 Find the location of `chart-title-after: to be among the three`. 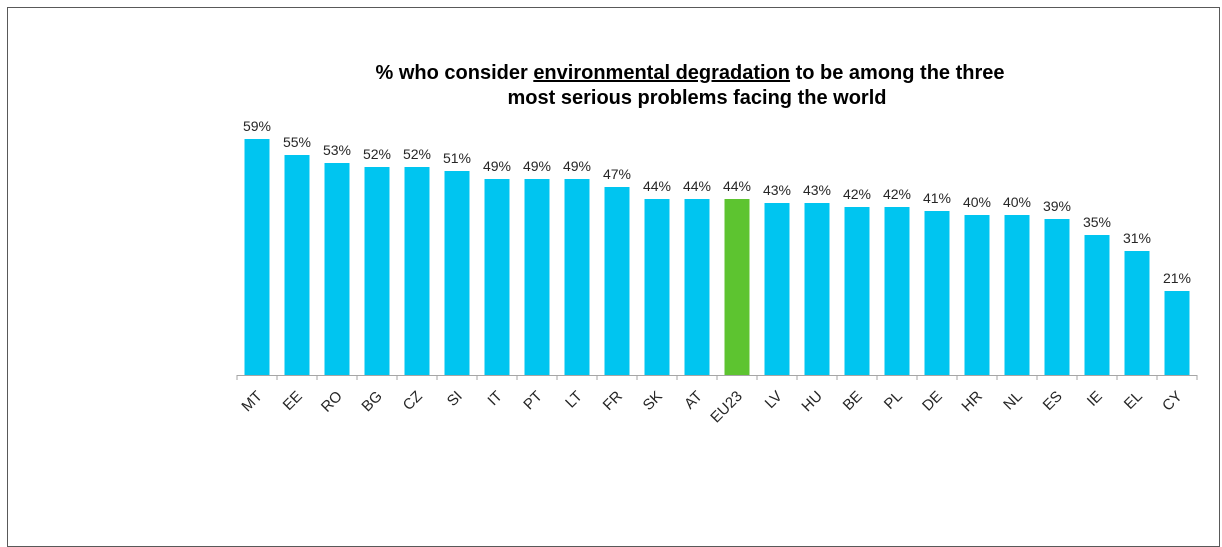

chart-title-after: to be among the three is located at coordinates (897, 73).